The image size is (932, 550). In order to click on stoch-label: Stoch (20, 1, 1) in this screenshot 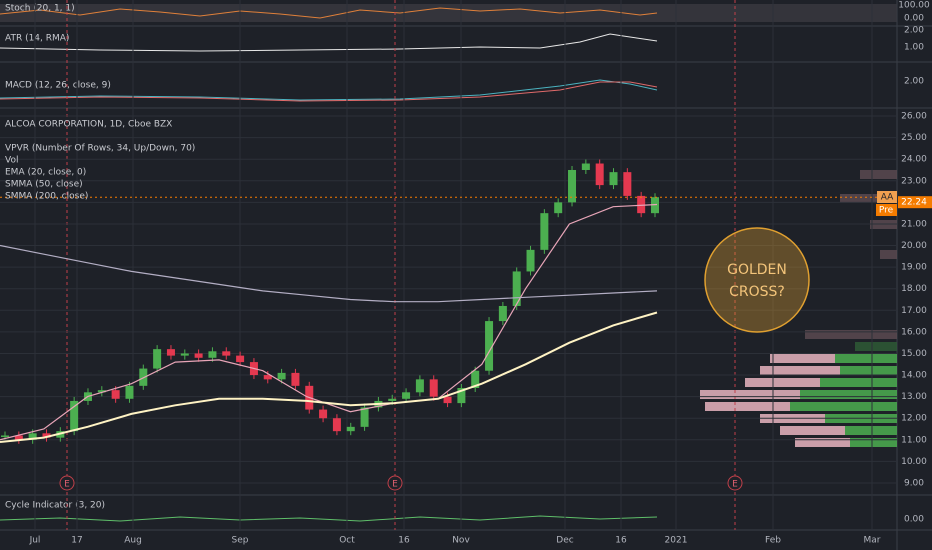, I will do `click(40, 9)`.